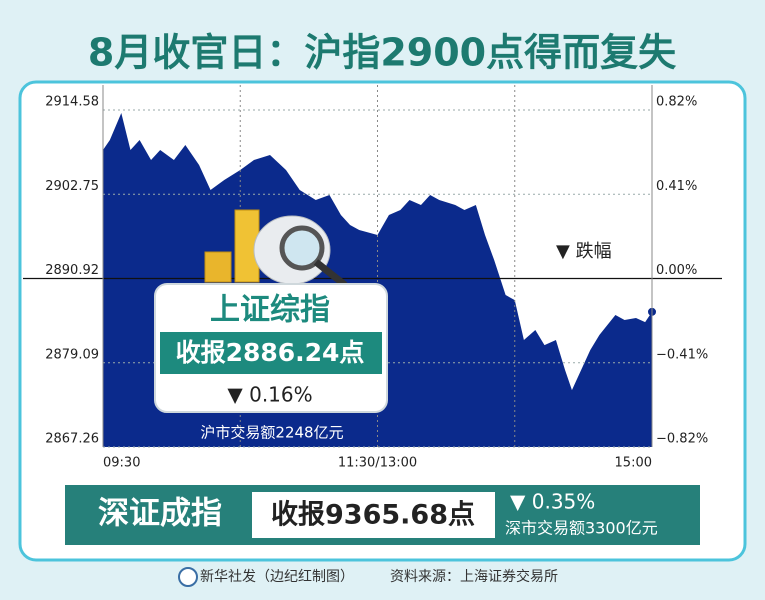 This screenshot has height=600, width=765. I want to click on y-tick-label: 2867.26, so click(72, 439).